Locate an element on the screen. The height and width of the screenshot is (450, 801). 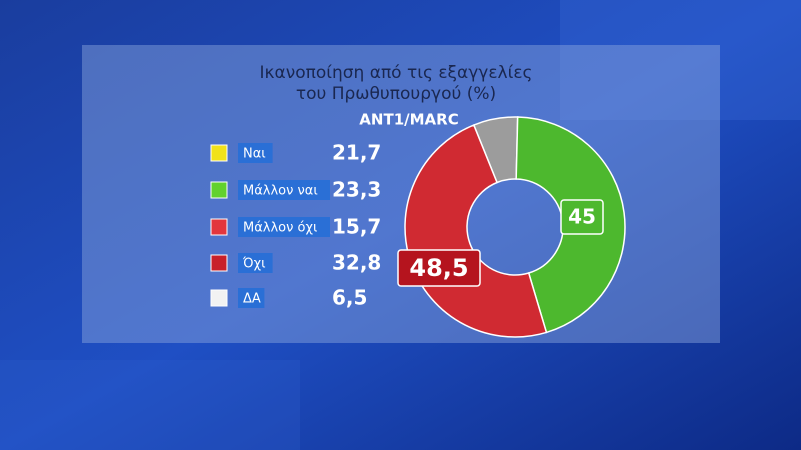
total-label: 48,5 is located at coordinates (438, 268).